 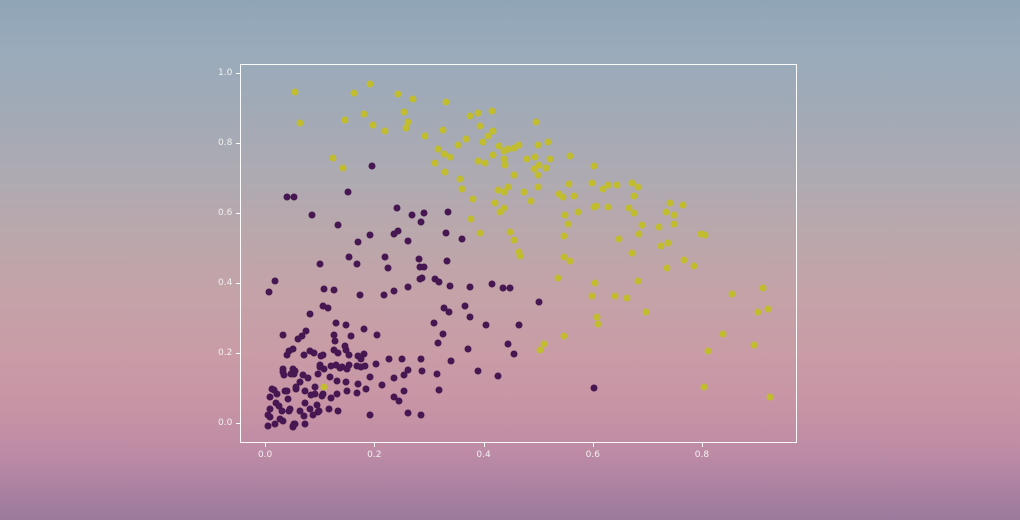 What do you see at coordinates (374, 455) in the screenshot?
I see `x-axis-tick-label: 0.2` at bounding box center [374, 455].